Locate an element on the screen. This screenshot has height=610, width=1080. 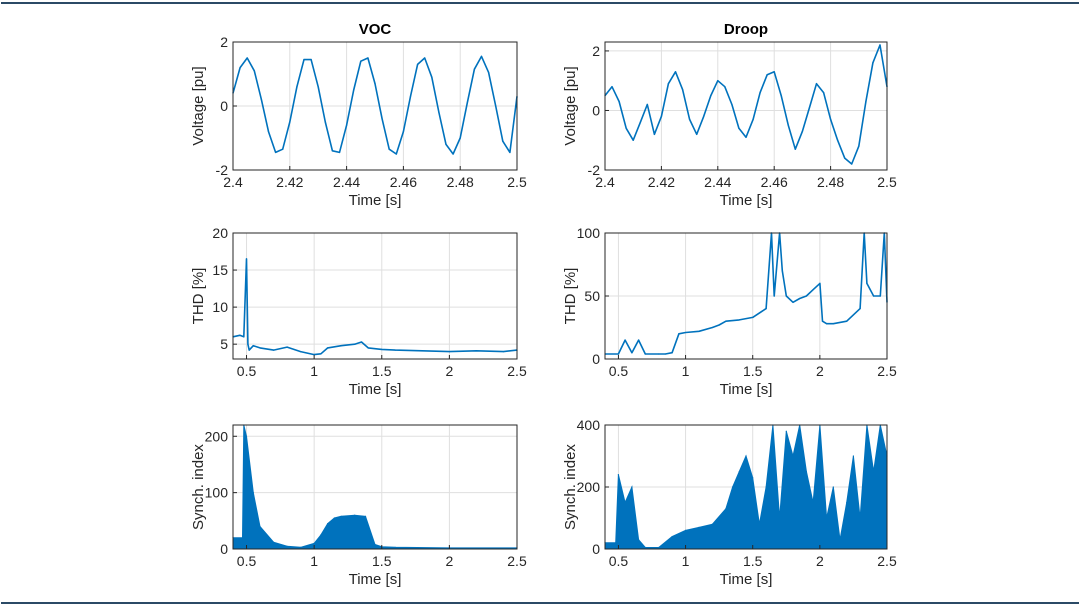
y-tick-label: -2 is located at coordinates (594, 170).